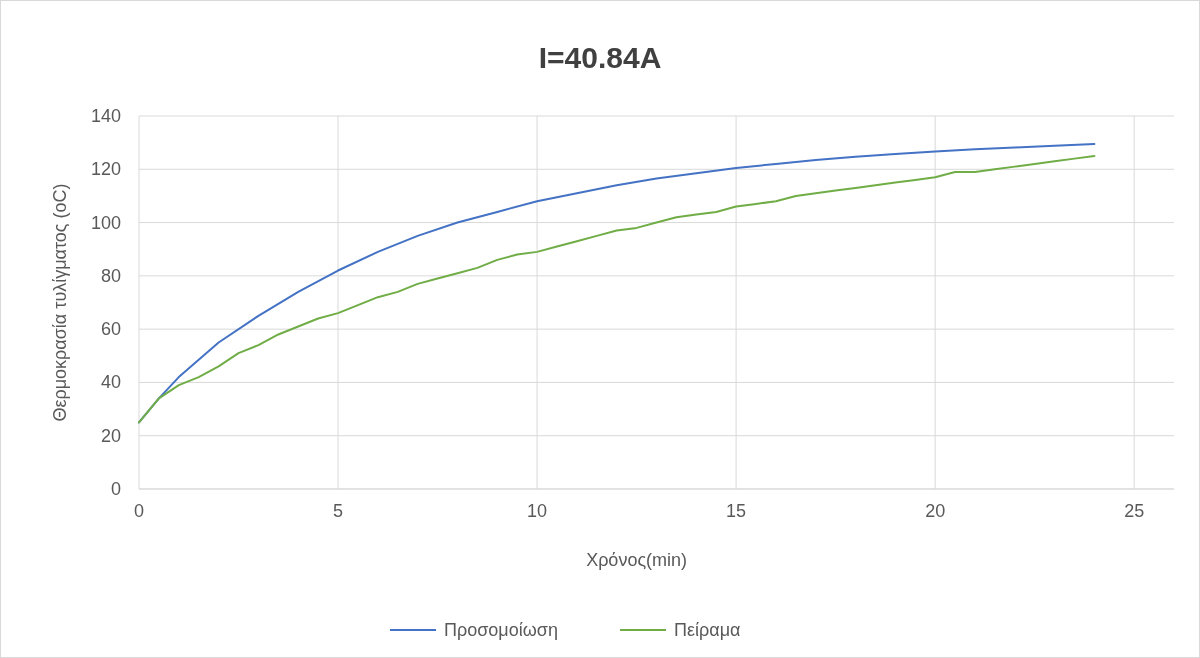 The image size is (1200, 658). Describe the element at coordinates (935, 511) in the screenshot. I see `x-tick-label: 20` at that location.